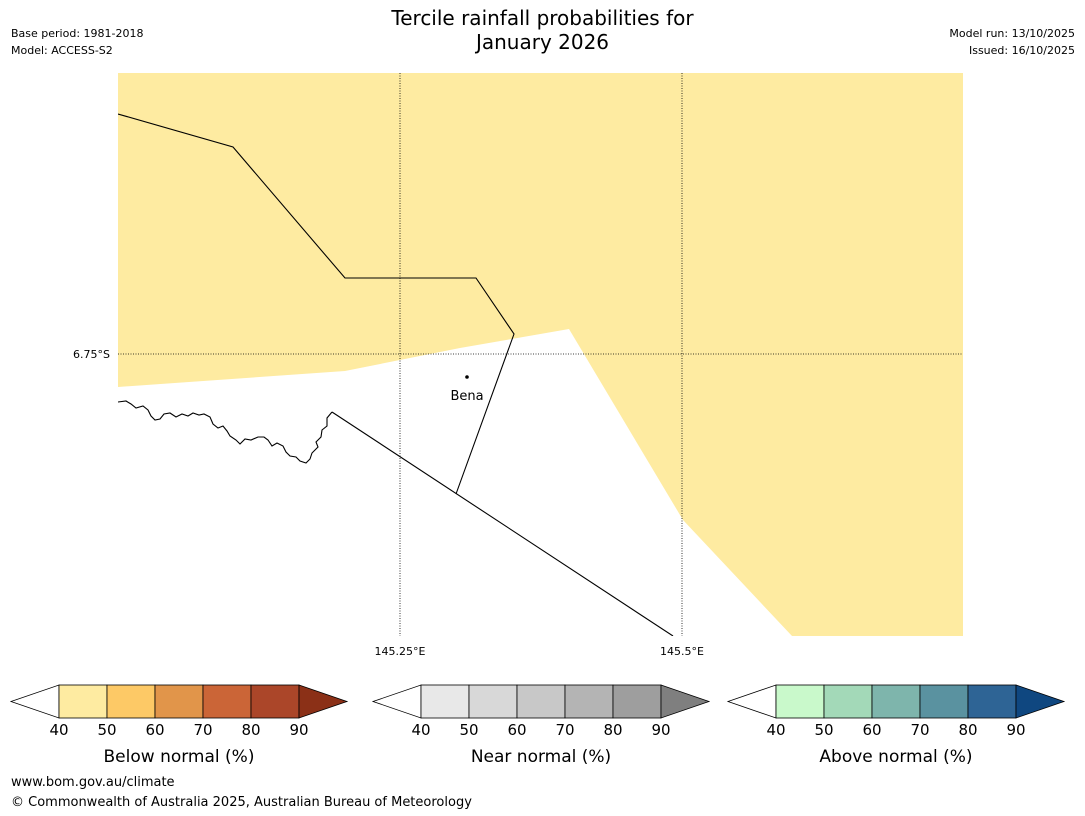 The width and height of the screenshot is (1085, 816). Describe the element at coordinates (179, 725) in the screenshot. I see `colorbar-below: 40 50 60 70 80 90 Below normal (%)` at that location.